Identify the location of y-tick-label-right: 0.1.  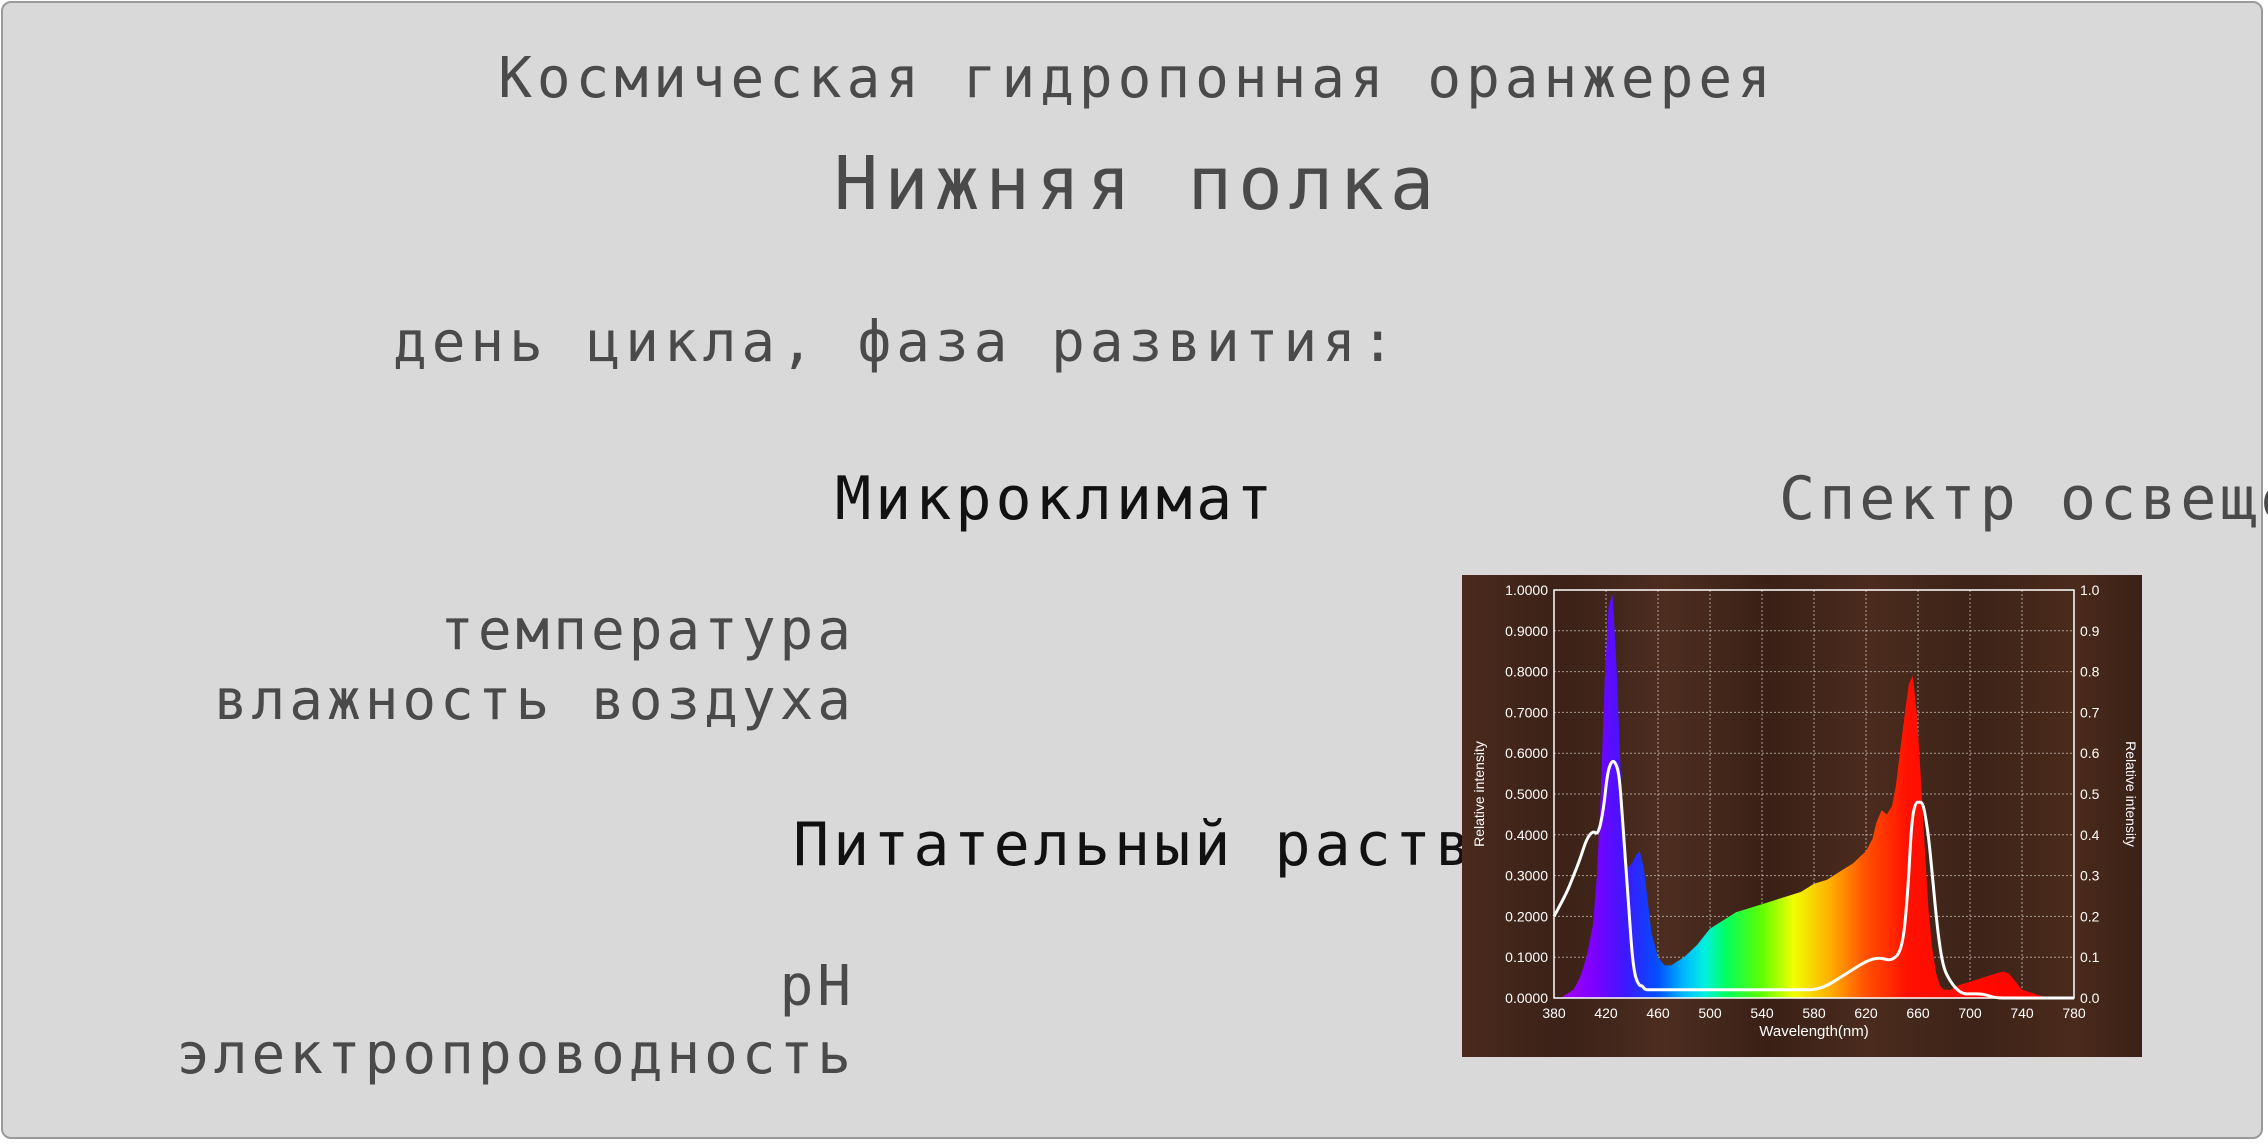
(2090, 957).